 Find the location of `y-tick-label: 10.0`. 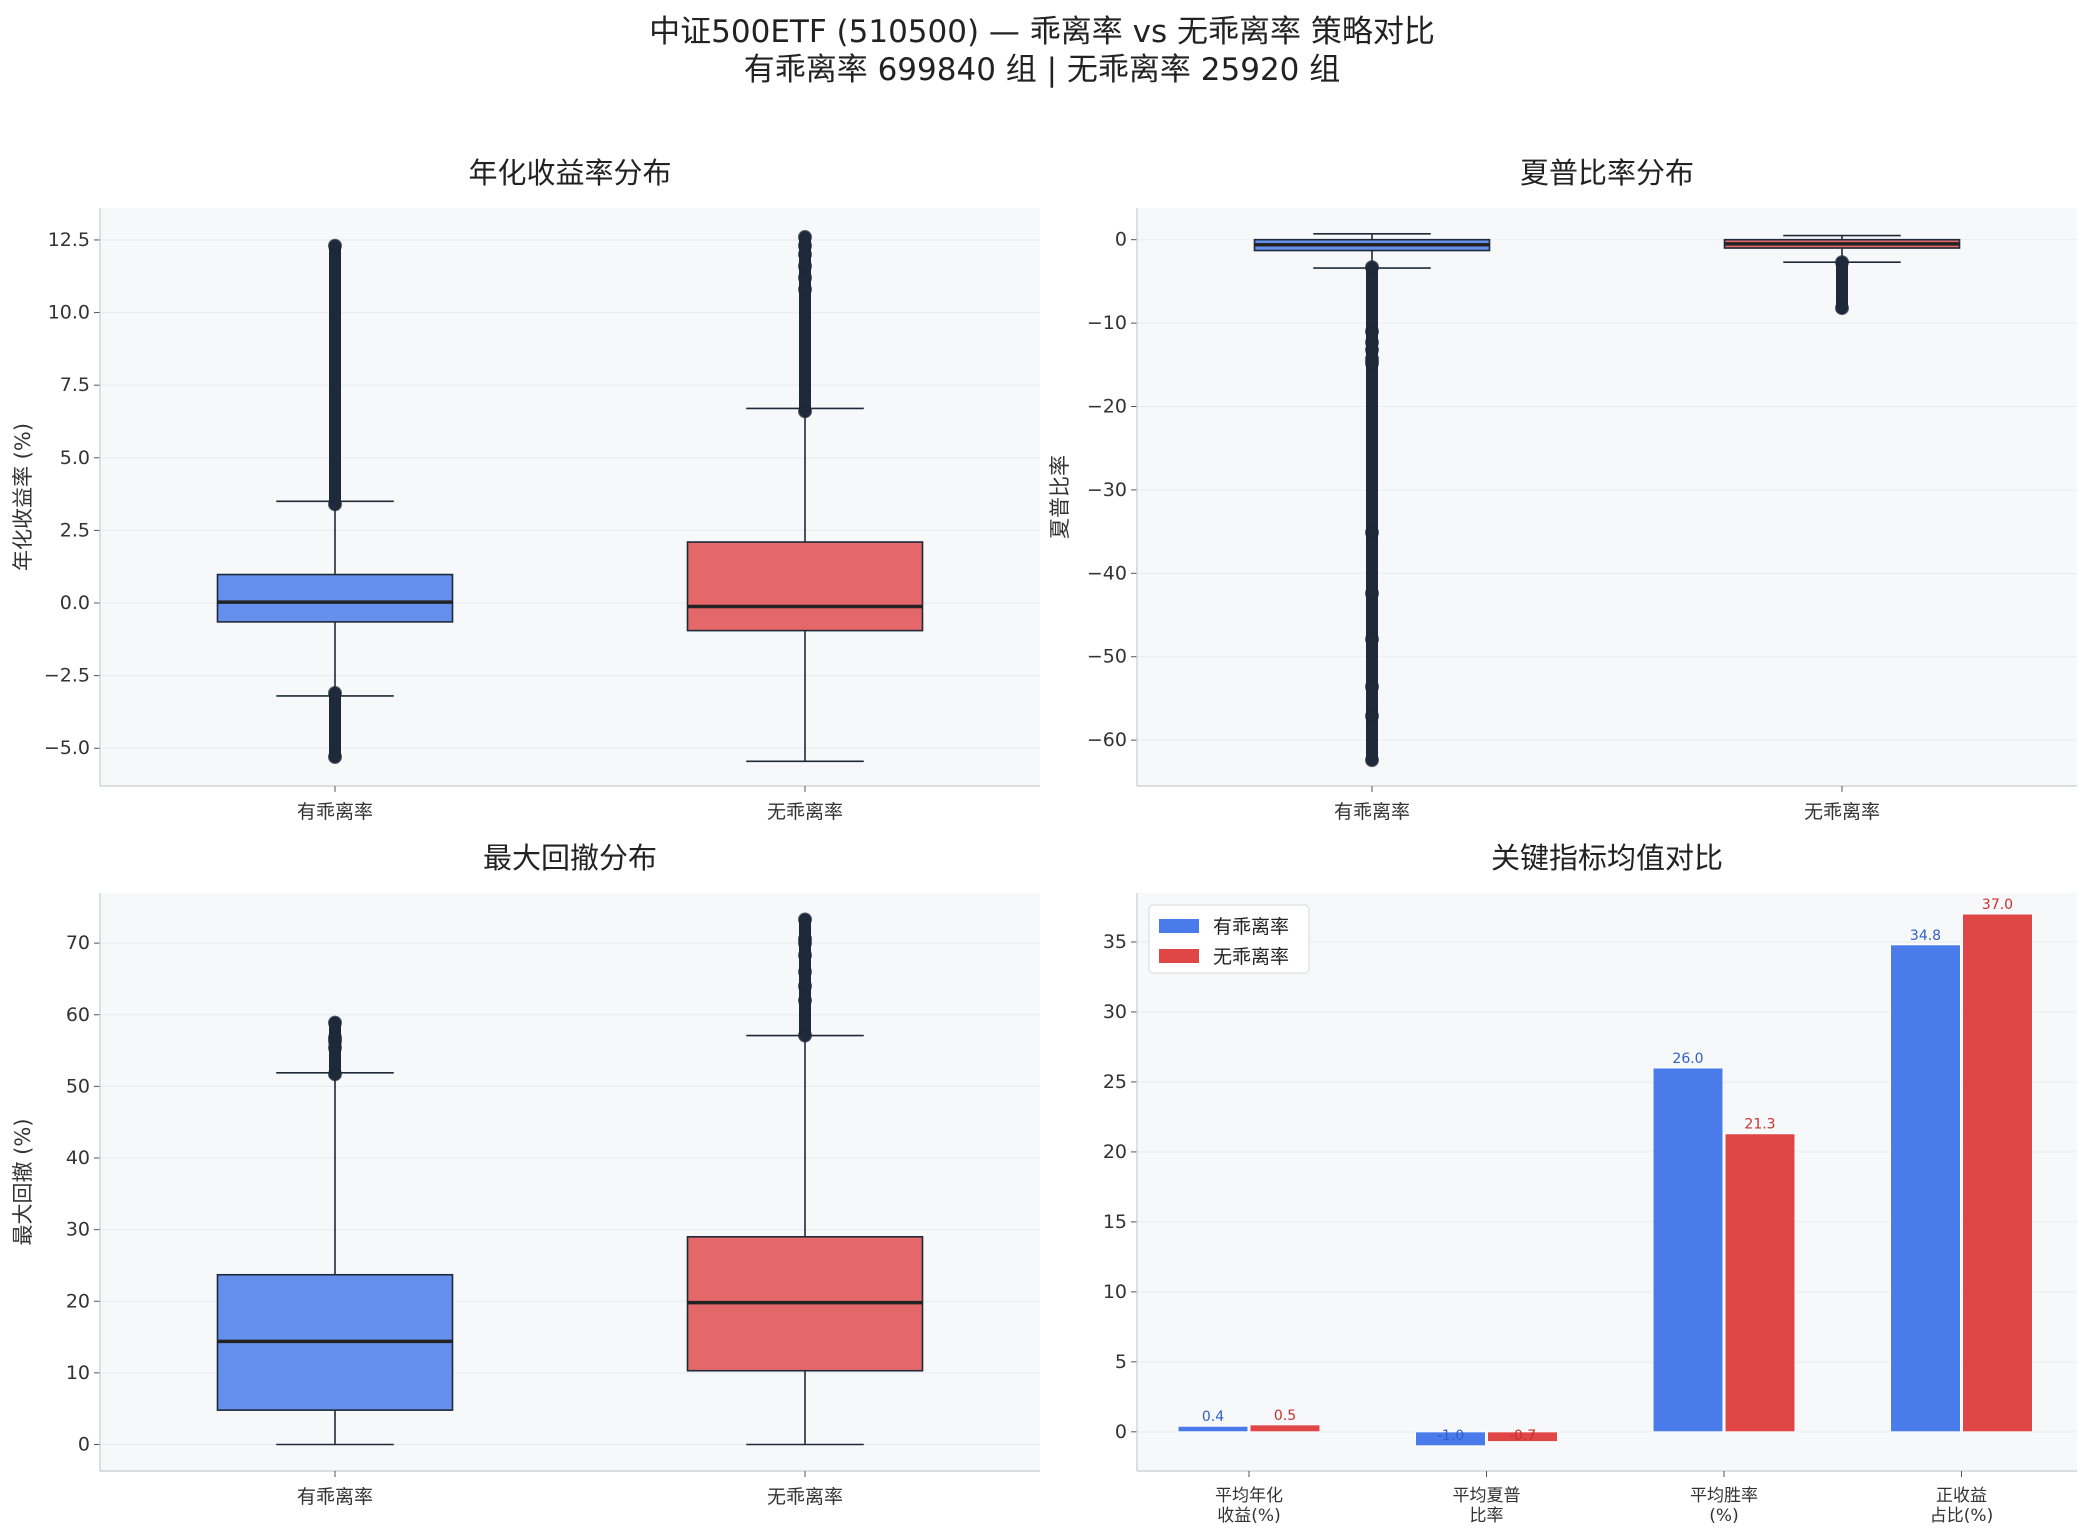

y-tick-label: 10.0 is located at coordinates (69, 313).